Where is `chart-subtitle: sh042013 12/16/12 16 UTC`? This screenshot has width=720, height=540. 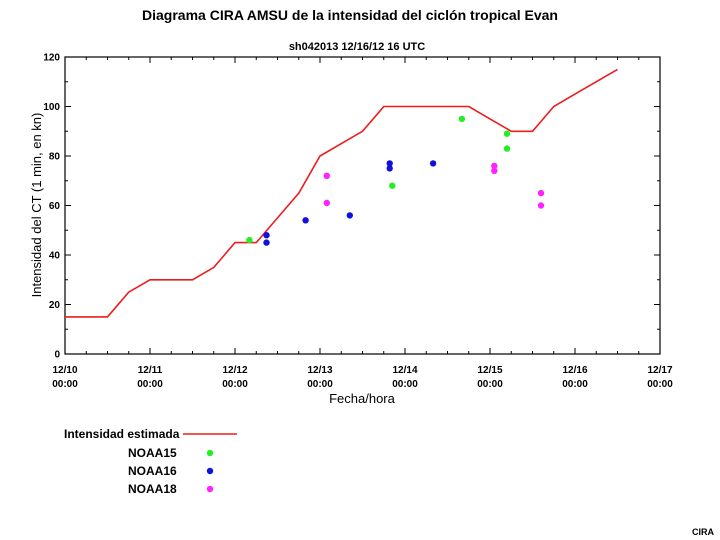 chart-subtitle: sh042013 12/16/12 16 UTC is located at coordinates (357, 47).